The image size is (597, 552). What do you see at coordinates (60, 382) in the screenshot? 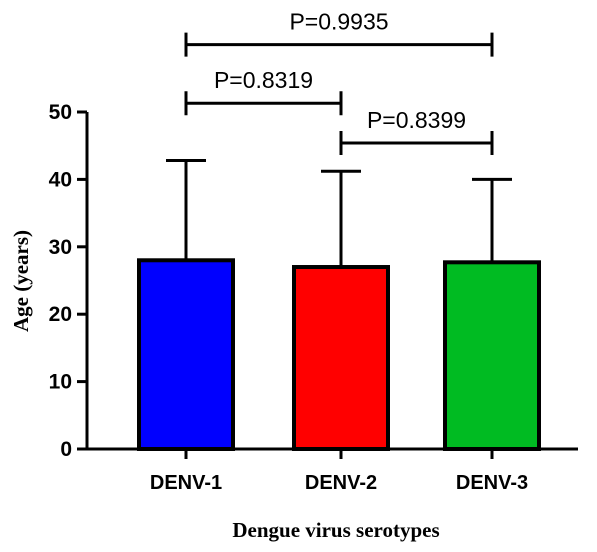
I see `y-tick-label-10: 10` at bounding box center [60, 382].